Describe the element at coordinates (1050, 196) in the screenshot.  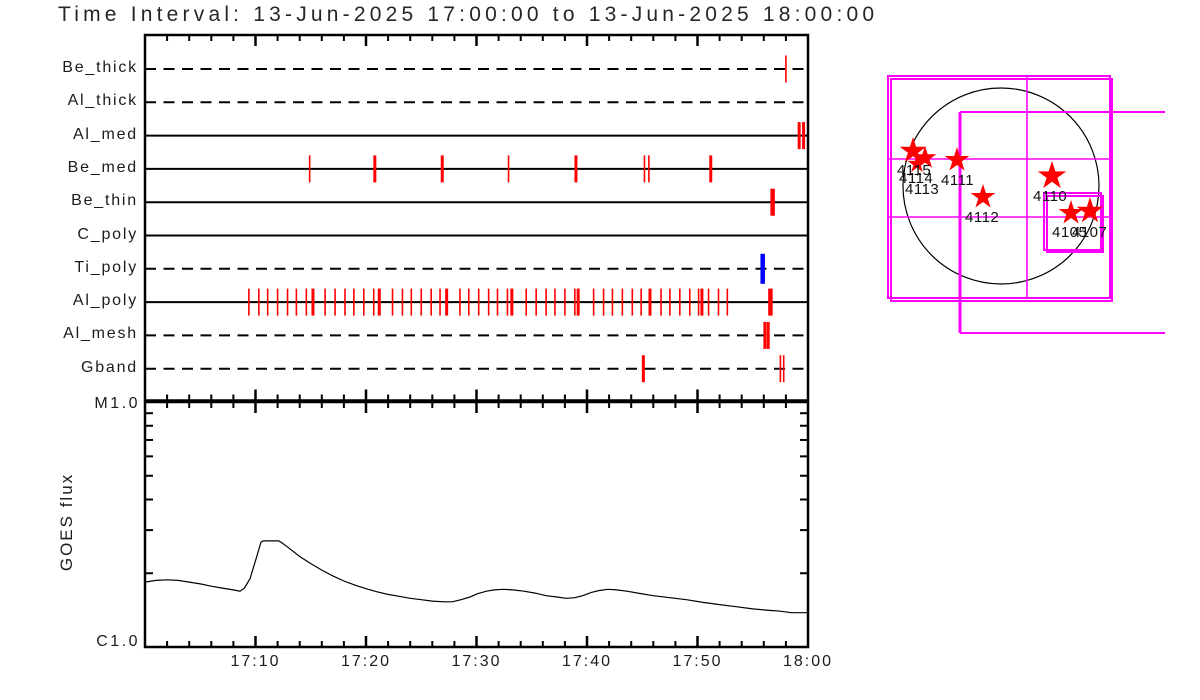
I see `active-region-label-4110: 4110` at that location.